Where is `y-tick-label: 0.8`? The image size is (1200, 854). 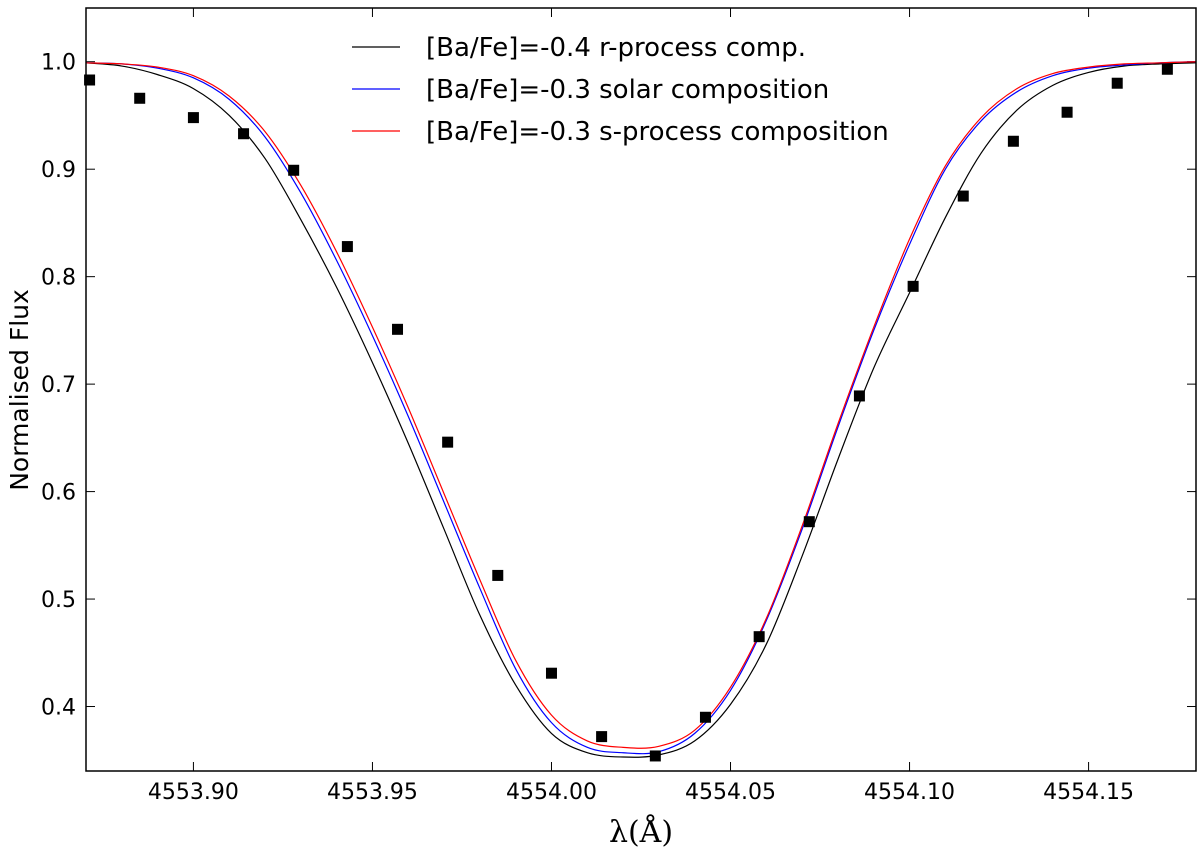
y-tick-label: 0.8 is located at coordinates (58, 278).